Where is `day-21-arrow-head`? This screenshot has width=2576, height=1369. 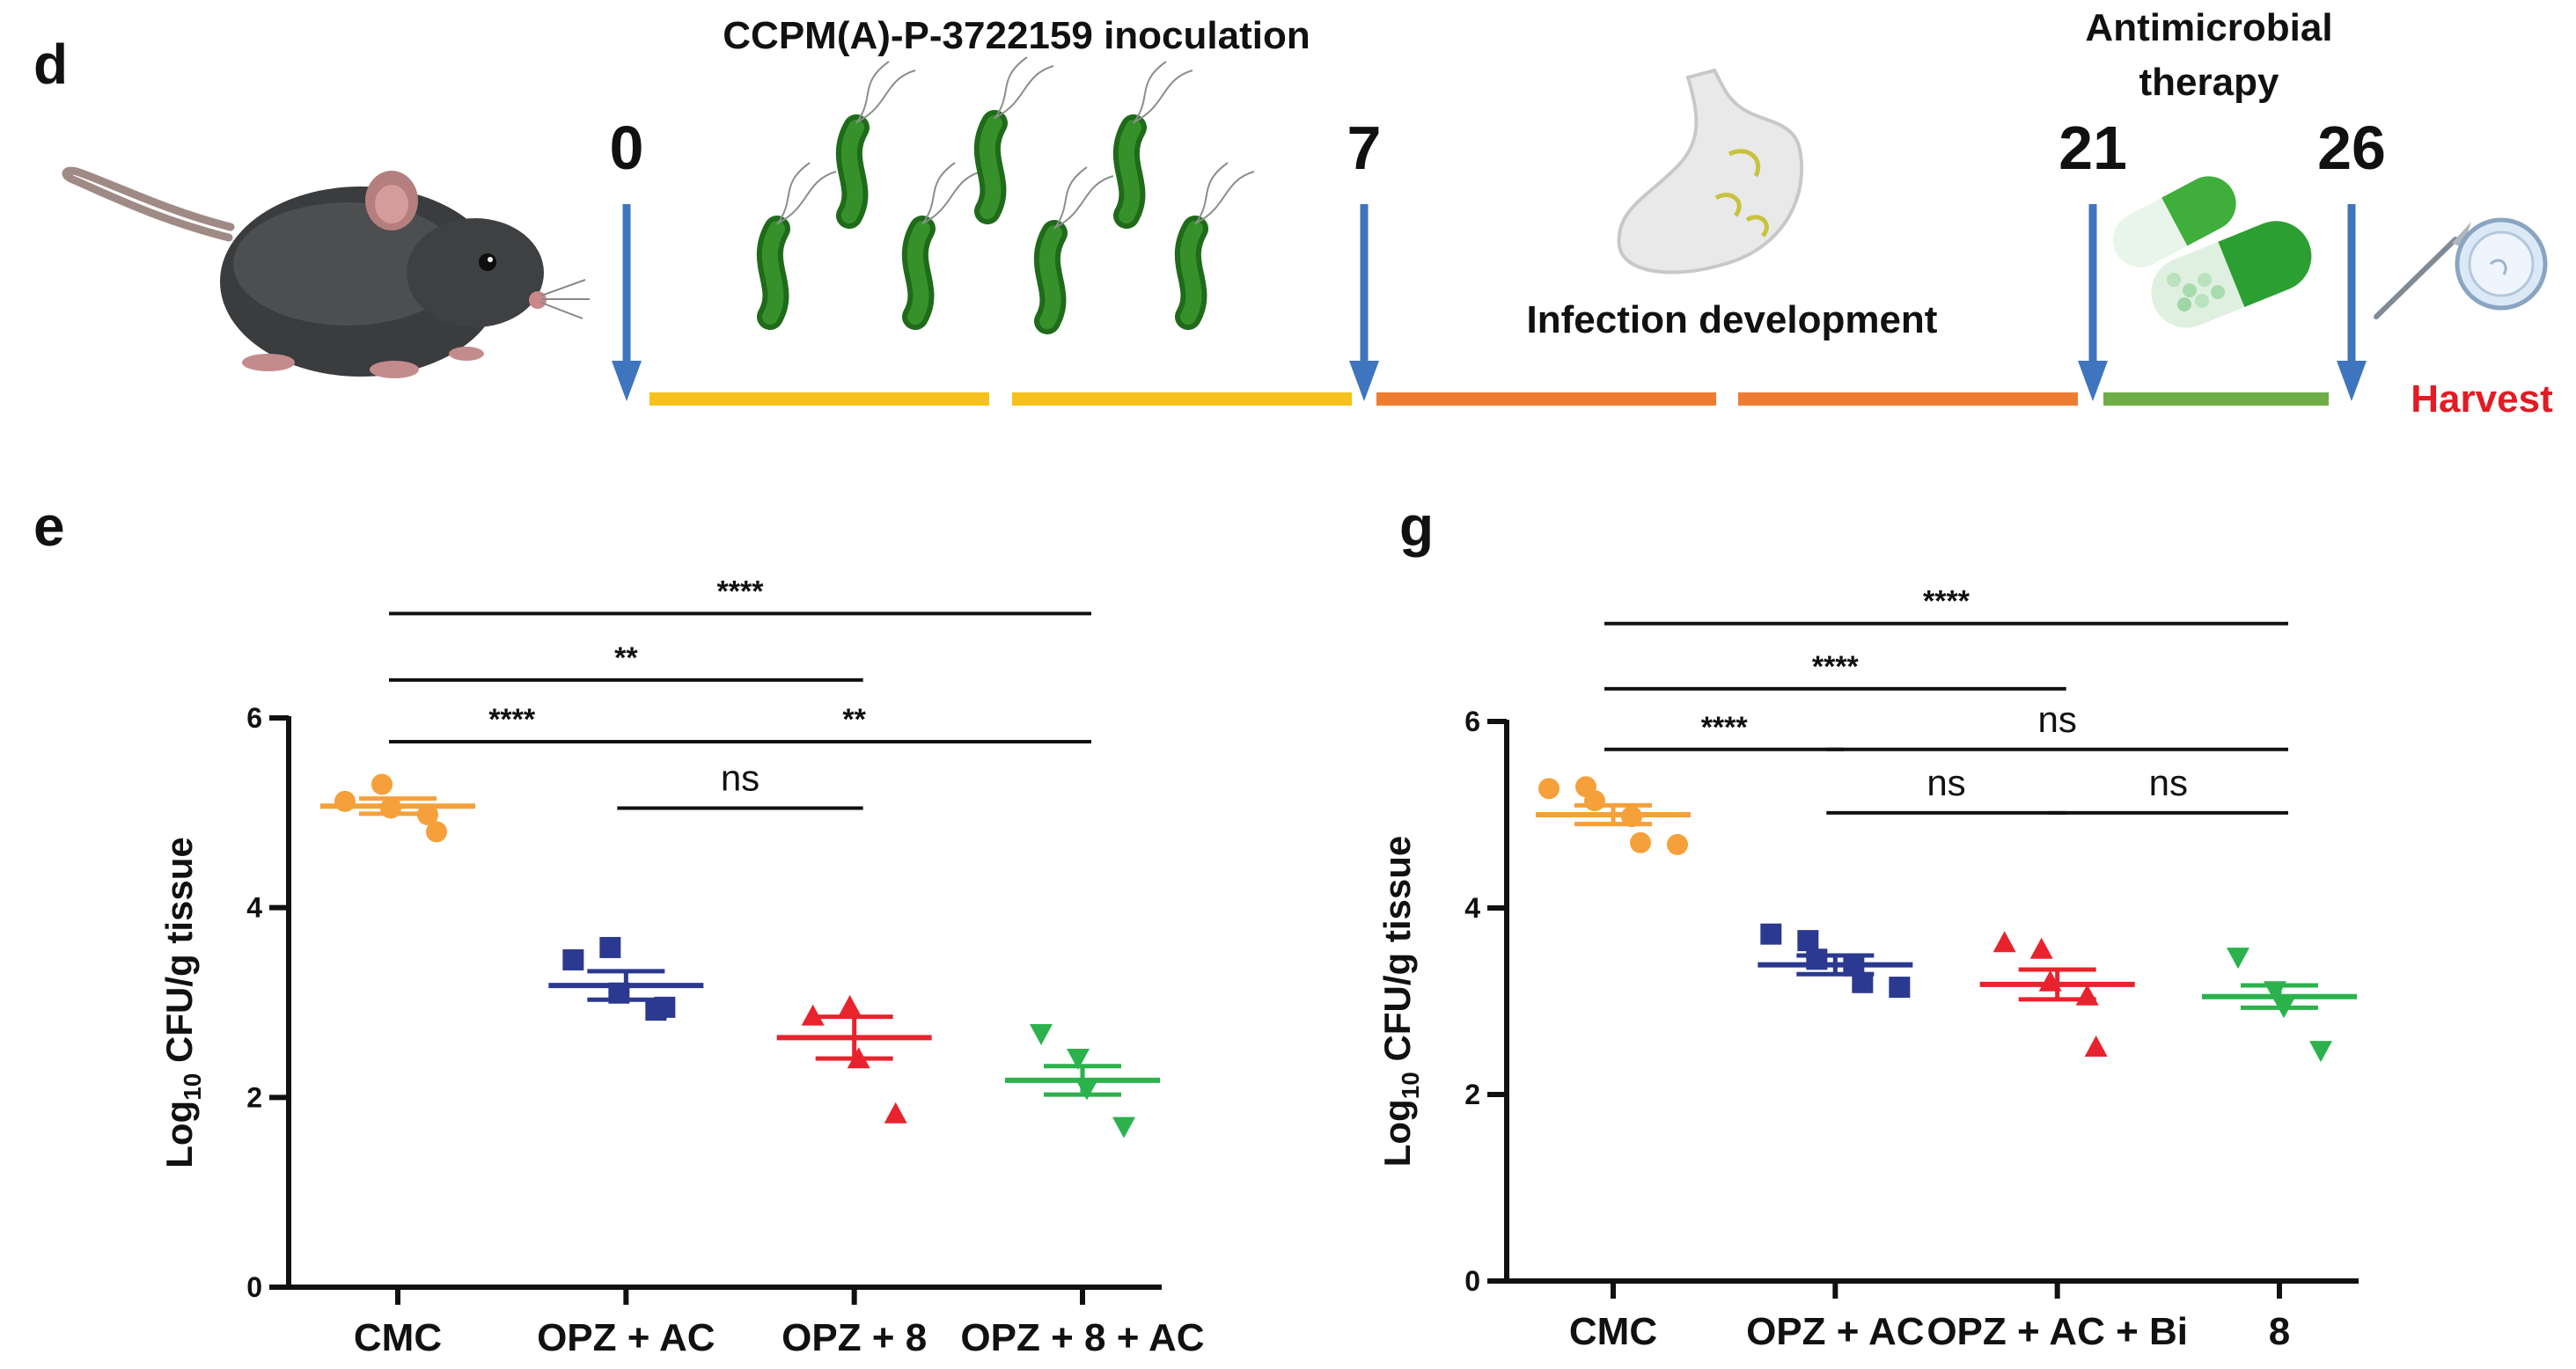
day-21-arrow-head is located at coordinates (2093, 381).